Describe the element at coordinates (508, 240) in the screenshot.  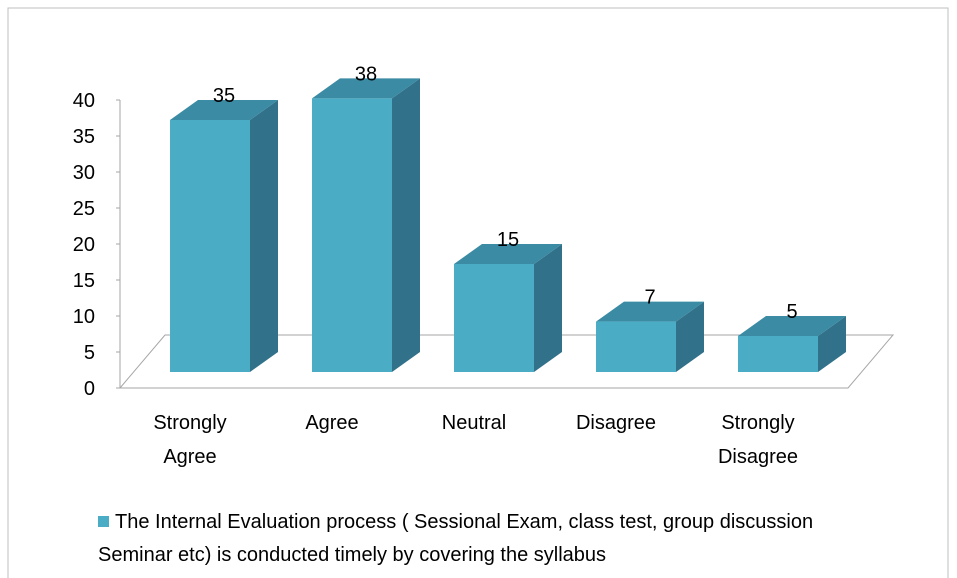
I see `data-label: 15` at that location.